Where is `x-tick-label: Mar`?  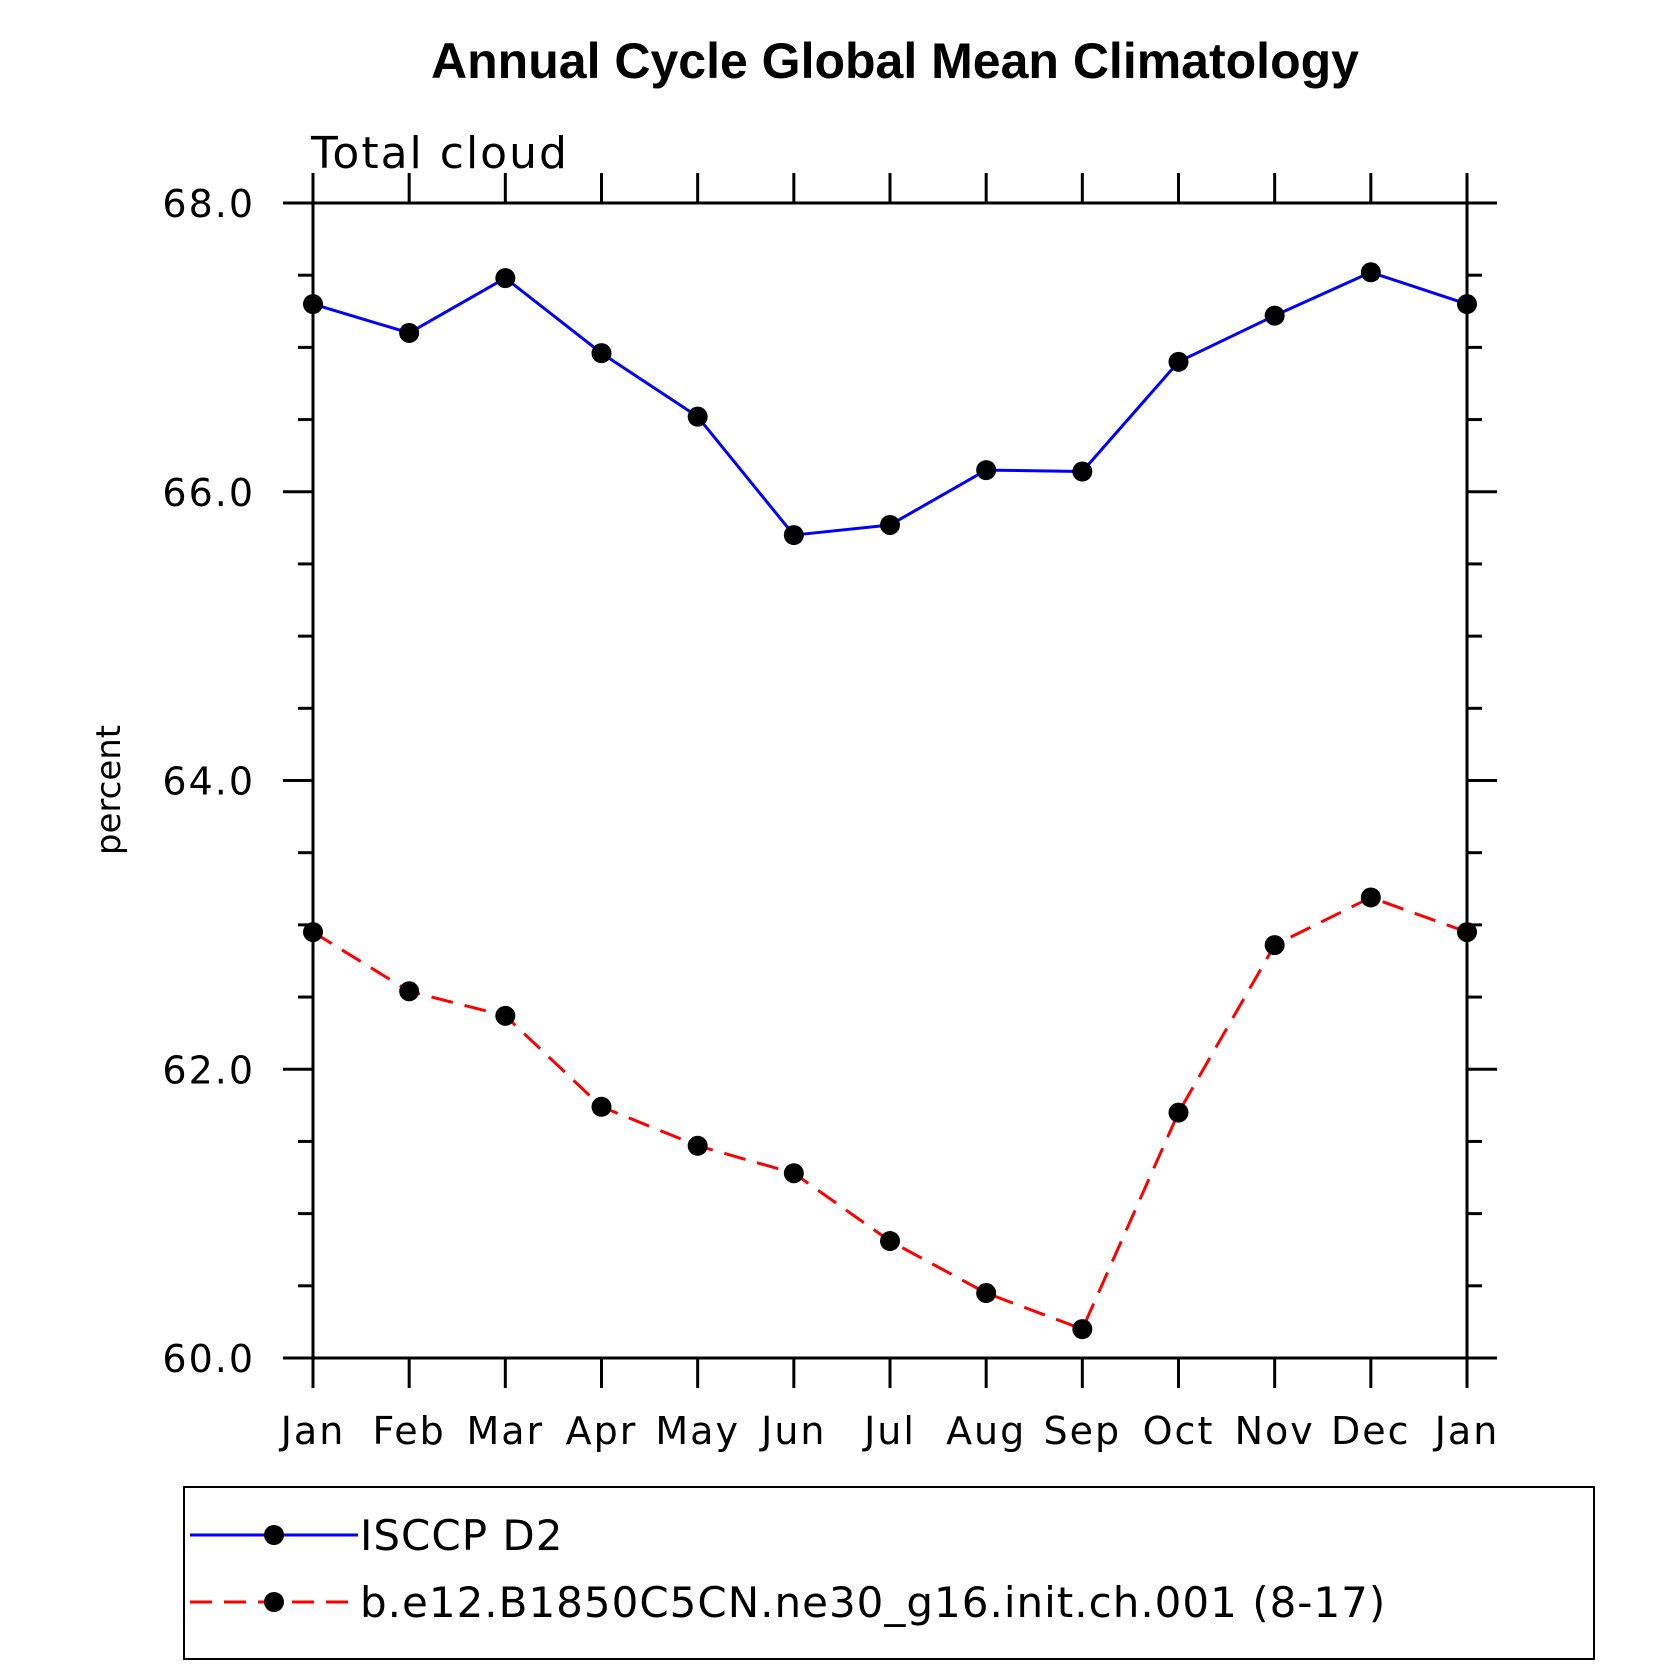
x-tick-label: Mar is located at coordinates (505, 1431).